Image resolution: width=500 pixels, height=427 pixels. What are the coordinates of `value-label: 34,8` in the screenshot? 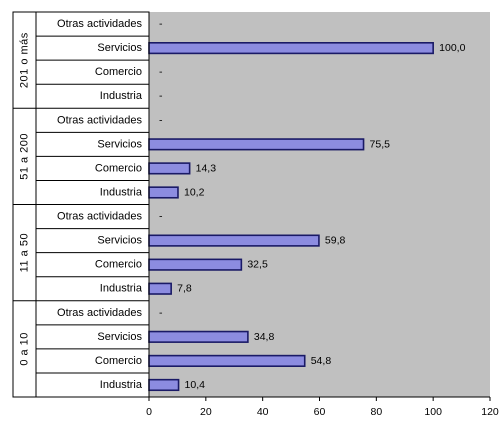 It's located at (264, 337).